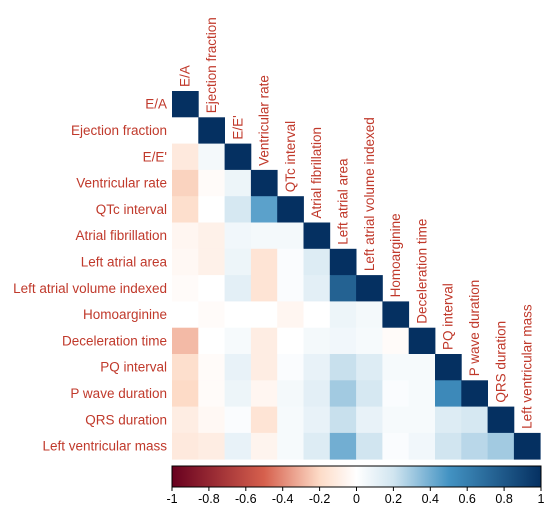 The image size is (550, 513). I want to click on row-label: P wave duration, so click(118, 393).